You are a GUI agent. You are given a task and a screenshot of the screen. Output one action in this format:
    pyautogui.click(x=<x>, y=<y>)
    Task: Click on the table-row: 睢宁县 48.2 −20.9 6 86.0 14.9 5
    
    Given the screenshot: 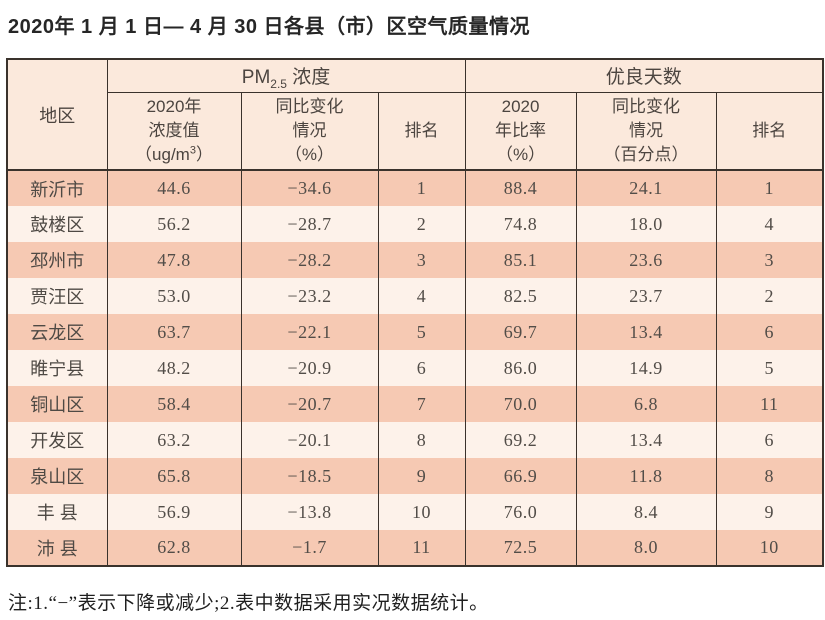 What is the action you would take?
    pyautogui.click(x=415, y=368)
    